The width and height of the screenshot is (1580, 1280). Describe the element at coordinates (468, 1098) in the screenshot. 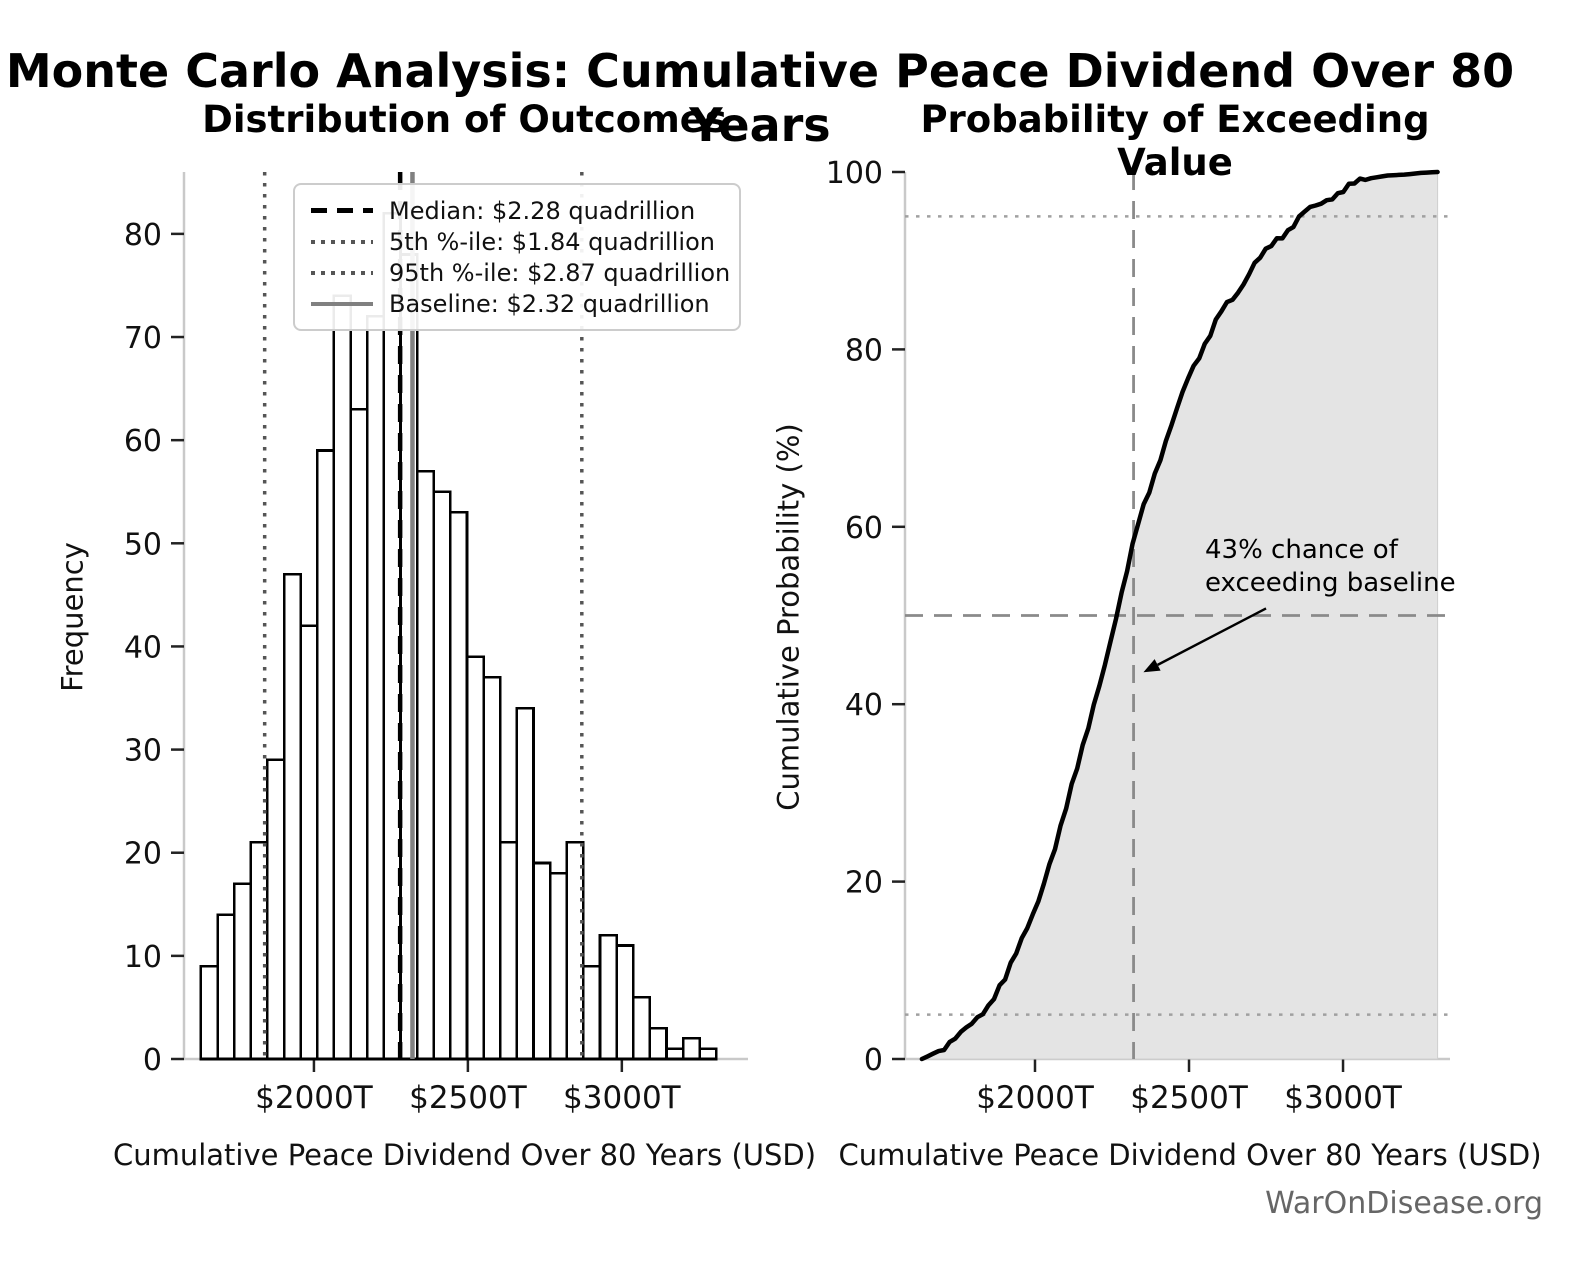

I see `hist-x-tick-label: $2500T` at that location.